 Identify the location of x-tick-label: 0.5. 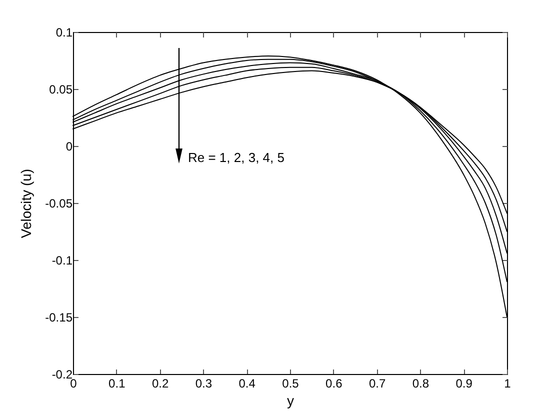
(291, 383).